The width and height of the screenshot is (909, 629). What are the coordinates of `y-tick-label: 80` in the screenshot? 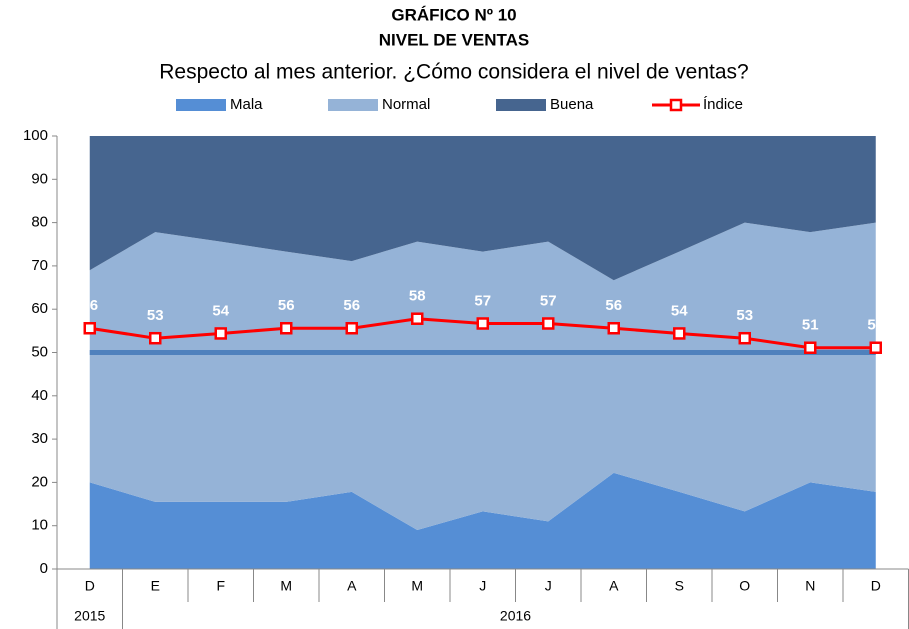 It's located at (39, 222).